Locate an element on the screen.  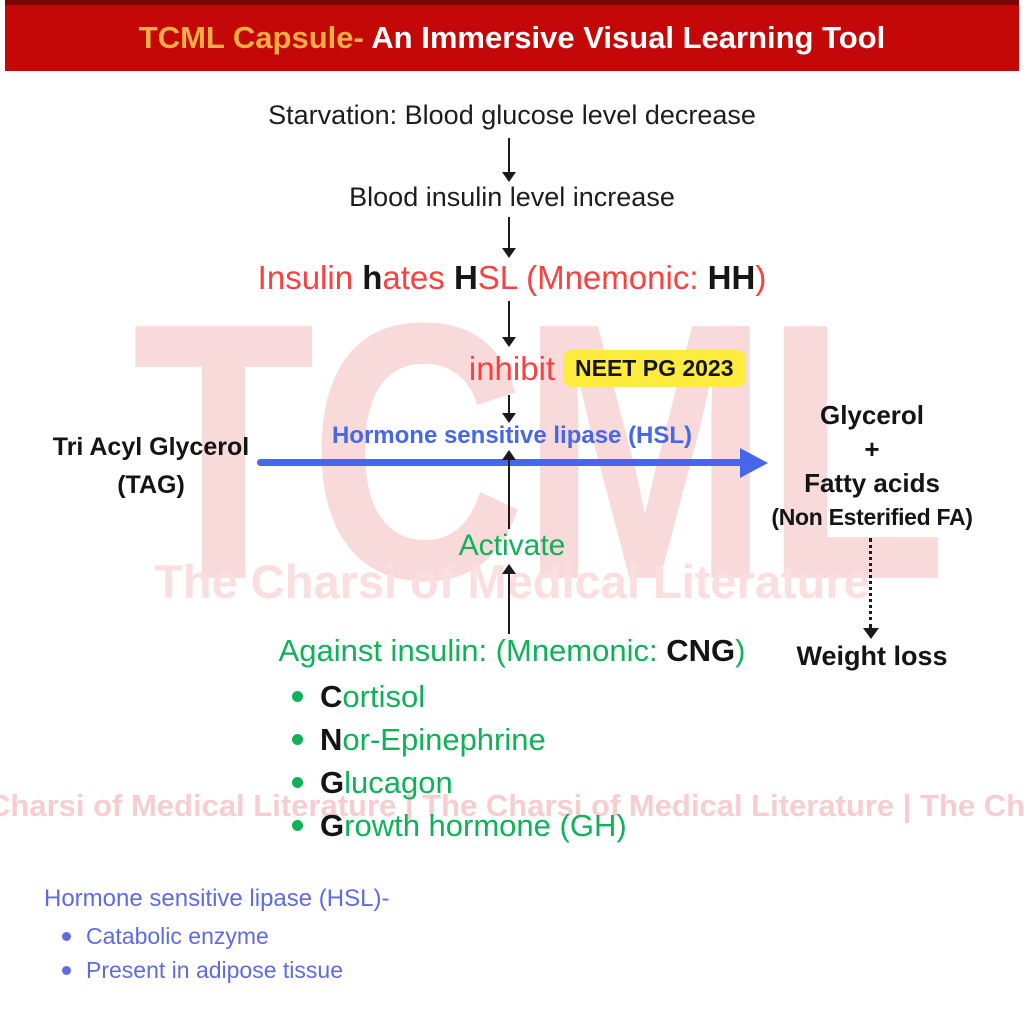
footnote-title: Hormone sensitive lipase (HSL)- is located at coordinates (217, 898).